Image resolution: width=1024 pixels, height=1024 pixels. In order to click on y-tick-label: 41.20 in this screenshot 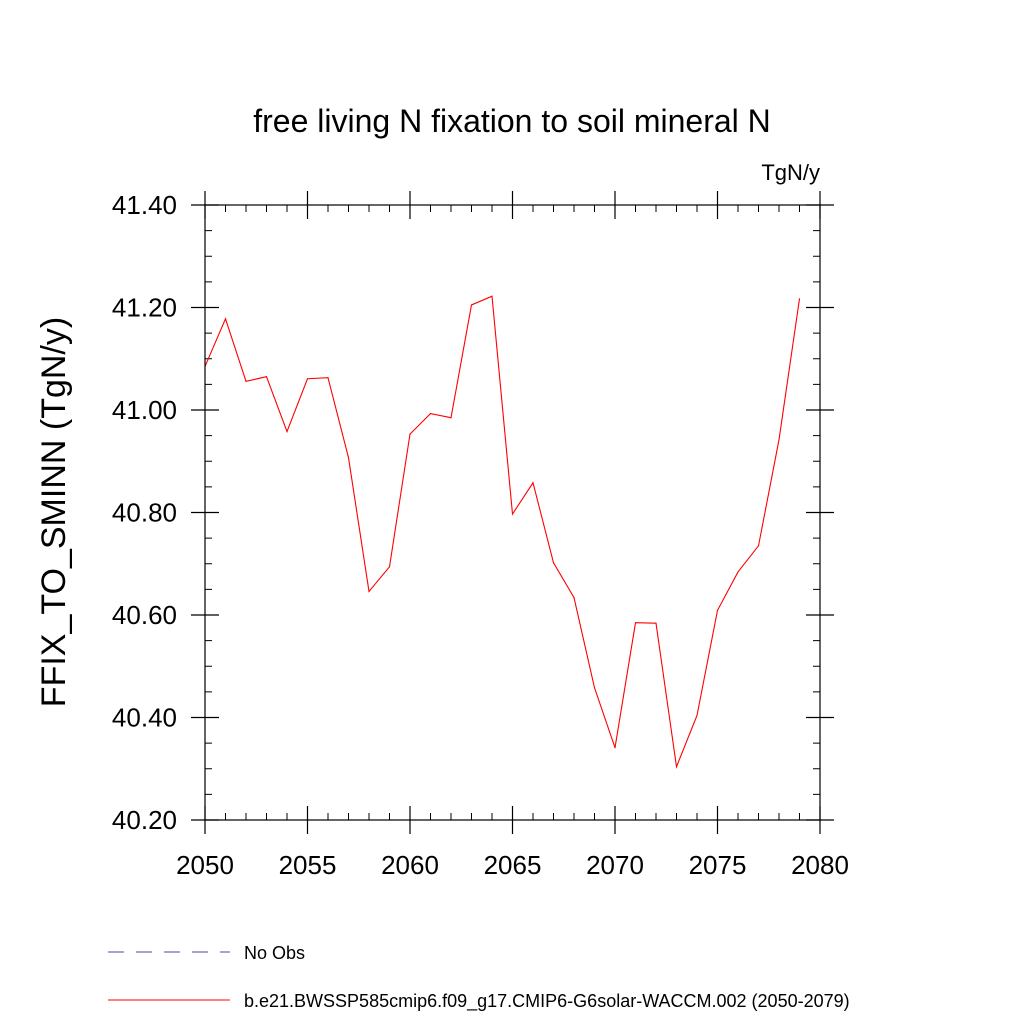, I will do `click(144, 308)`.